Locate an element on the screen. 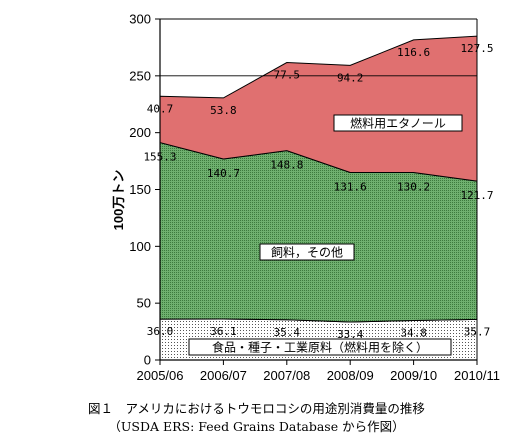  figure-source: （USDA ERS: Feed Grains Database から作図） is located at coordinates (256, 426).